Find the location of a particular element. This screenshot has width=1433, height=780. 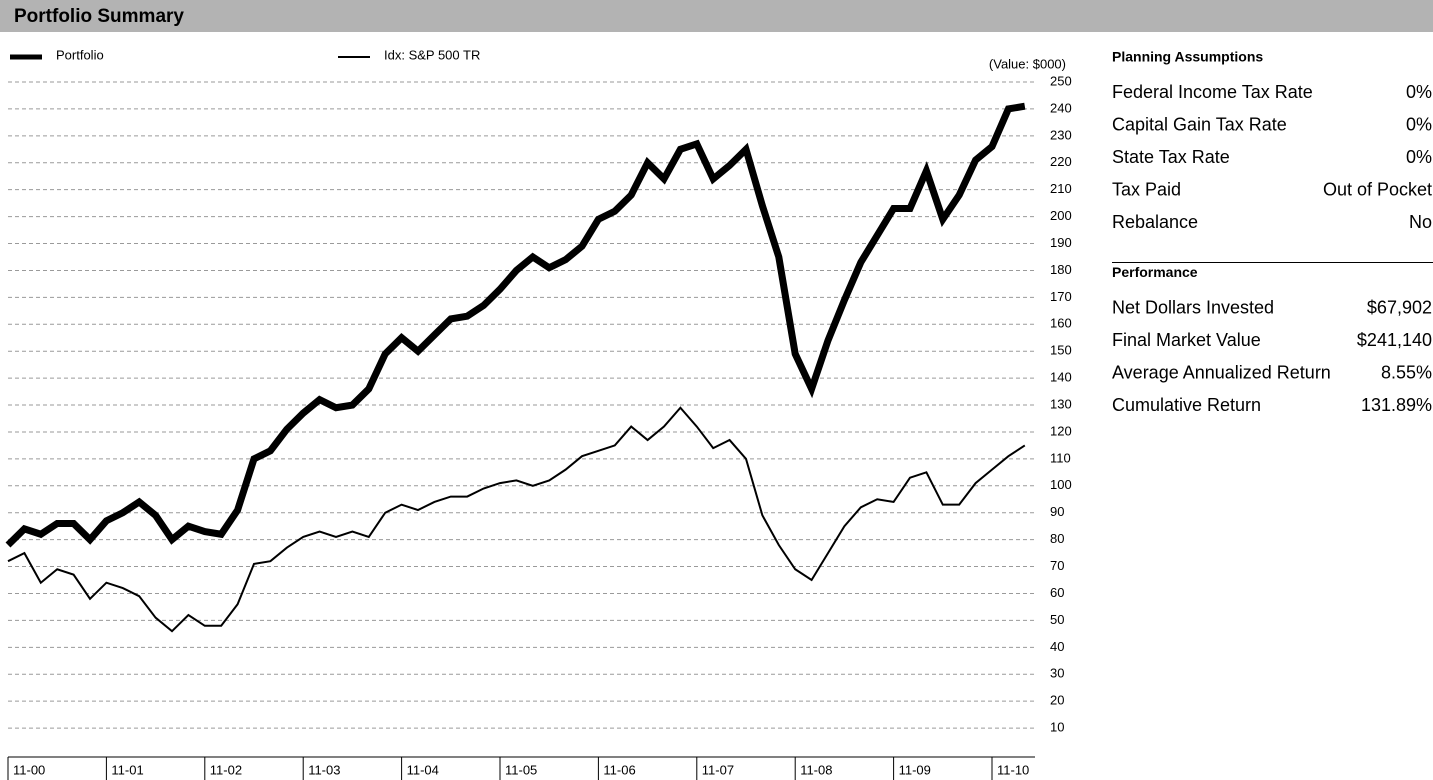

y-tick-label: 250 is located at coordinates (1061, 80).